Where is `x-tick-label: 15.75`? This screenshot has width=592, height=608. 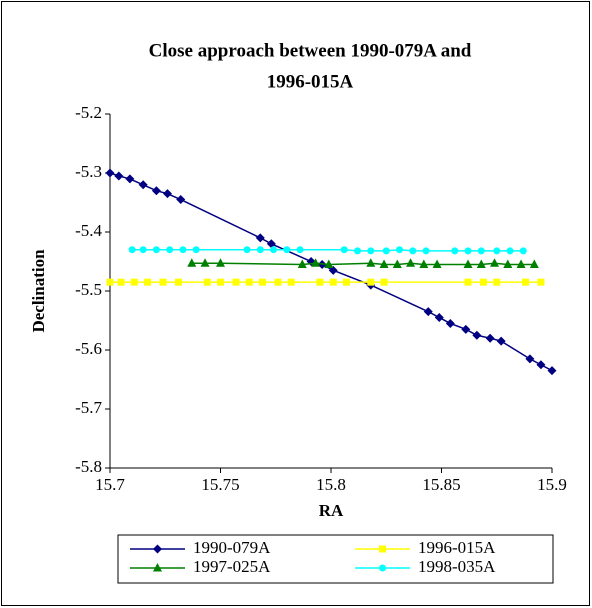 x-tick-label: 15.75 is located at coordinates (220, 484).